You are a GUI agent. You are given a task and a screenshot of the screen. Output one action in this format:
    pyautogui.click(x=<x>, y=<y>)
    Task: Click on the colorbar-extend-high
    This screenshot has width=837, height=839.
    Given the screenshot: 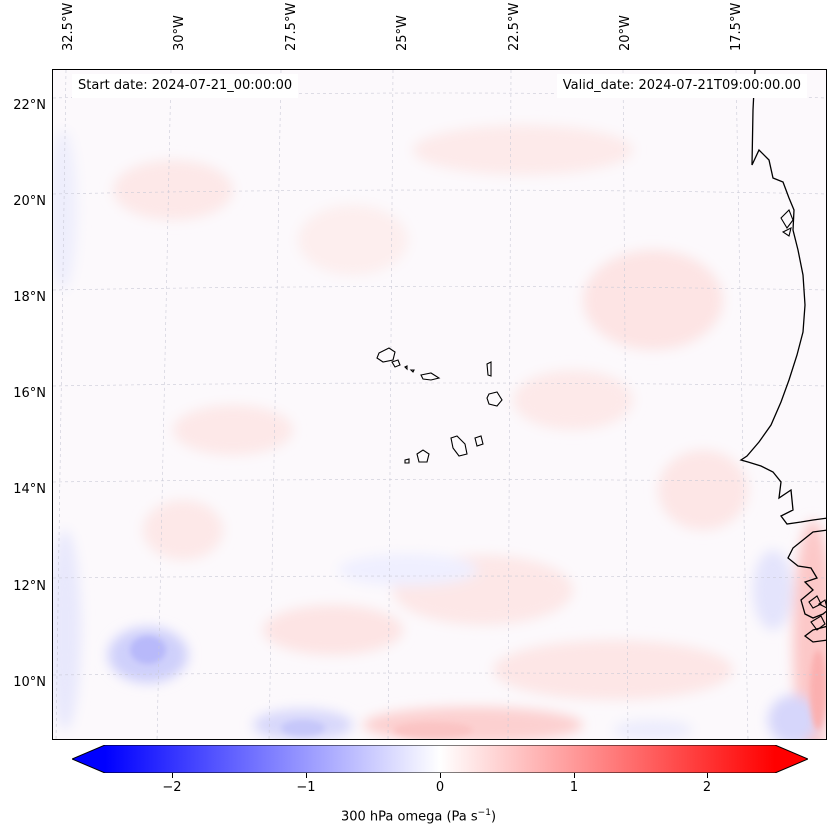 What is the action you would take?
    pyautogui.click(x=791, y=759)
    